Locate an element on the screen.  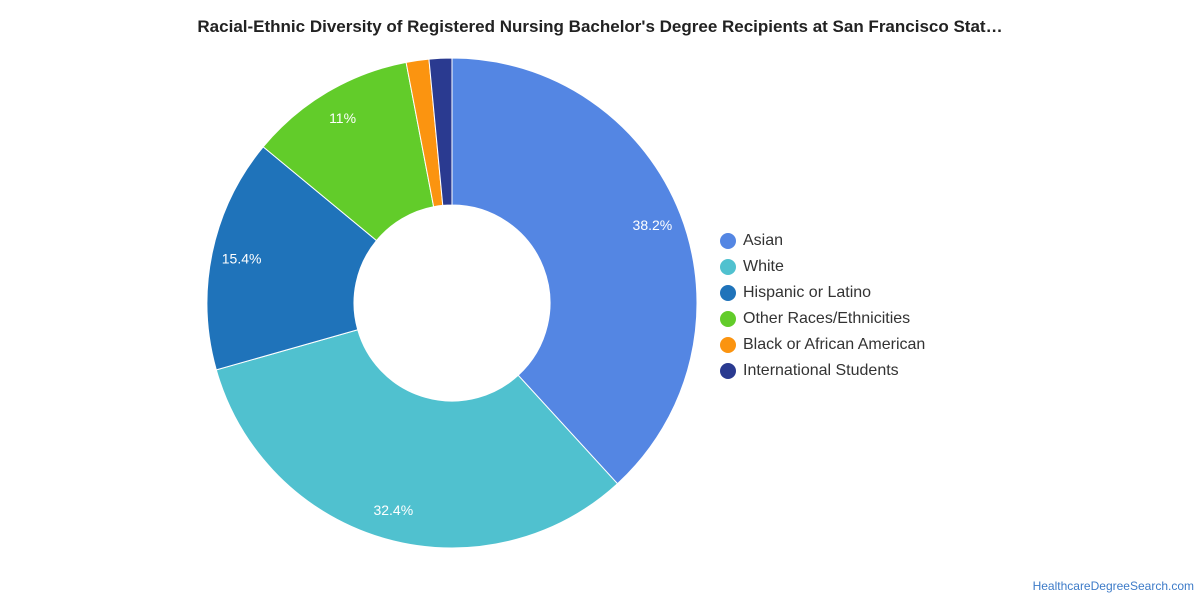
legend-item-other-races-ethnicities: Other Races/Ethnicities is located at coordinates (822, 319).